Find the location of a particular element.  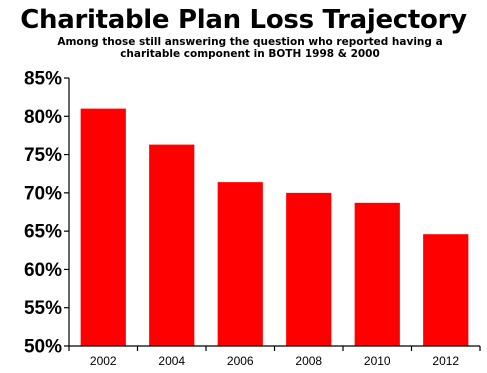

x-axis-ticks: 2002 2004 2006 2008 2010 2012 is located at coordinates (274, 357).